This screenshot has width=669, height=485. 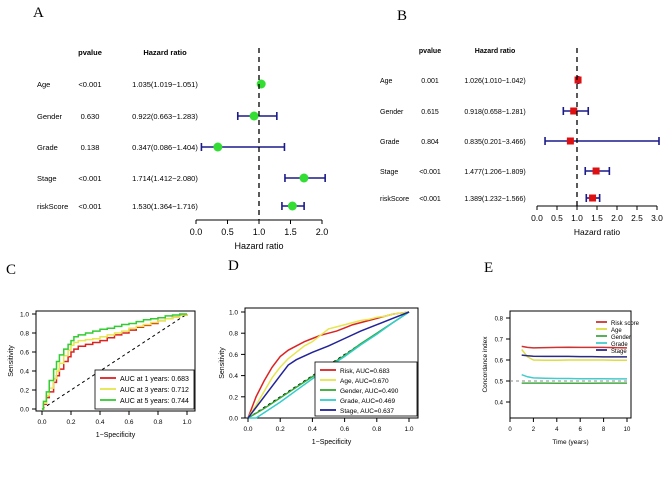 I want to click on forest-b-x-tick-label: 0.5, so click(x=557, y=218).